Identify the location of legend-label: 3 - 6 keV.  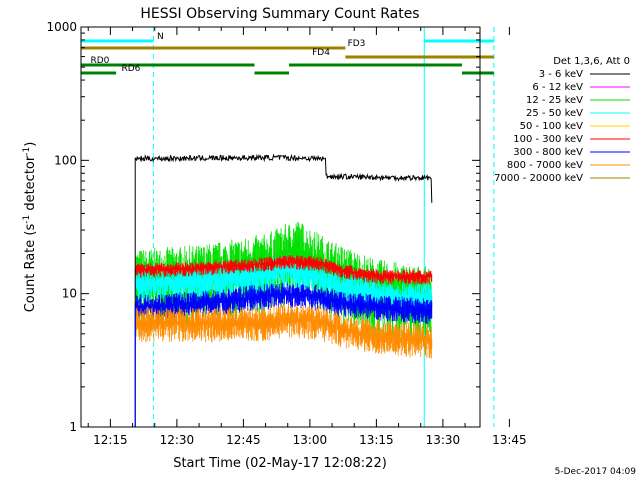
(561, 74).